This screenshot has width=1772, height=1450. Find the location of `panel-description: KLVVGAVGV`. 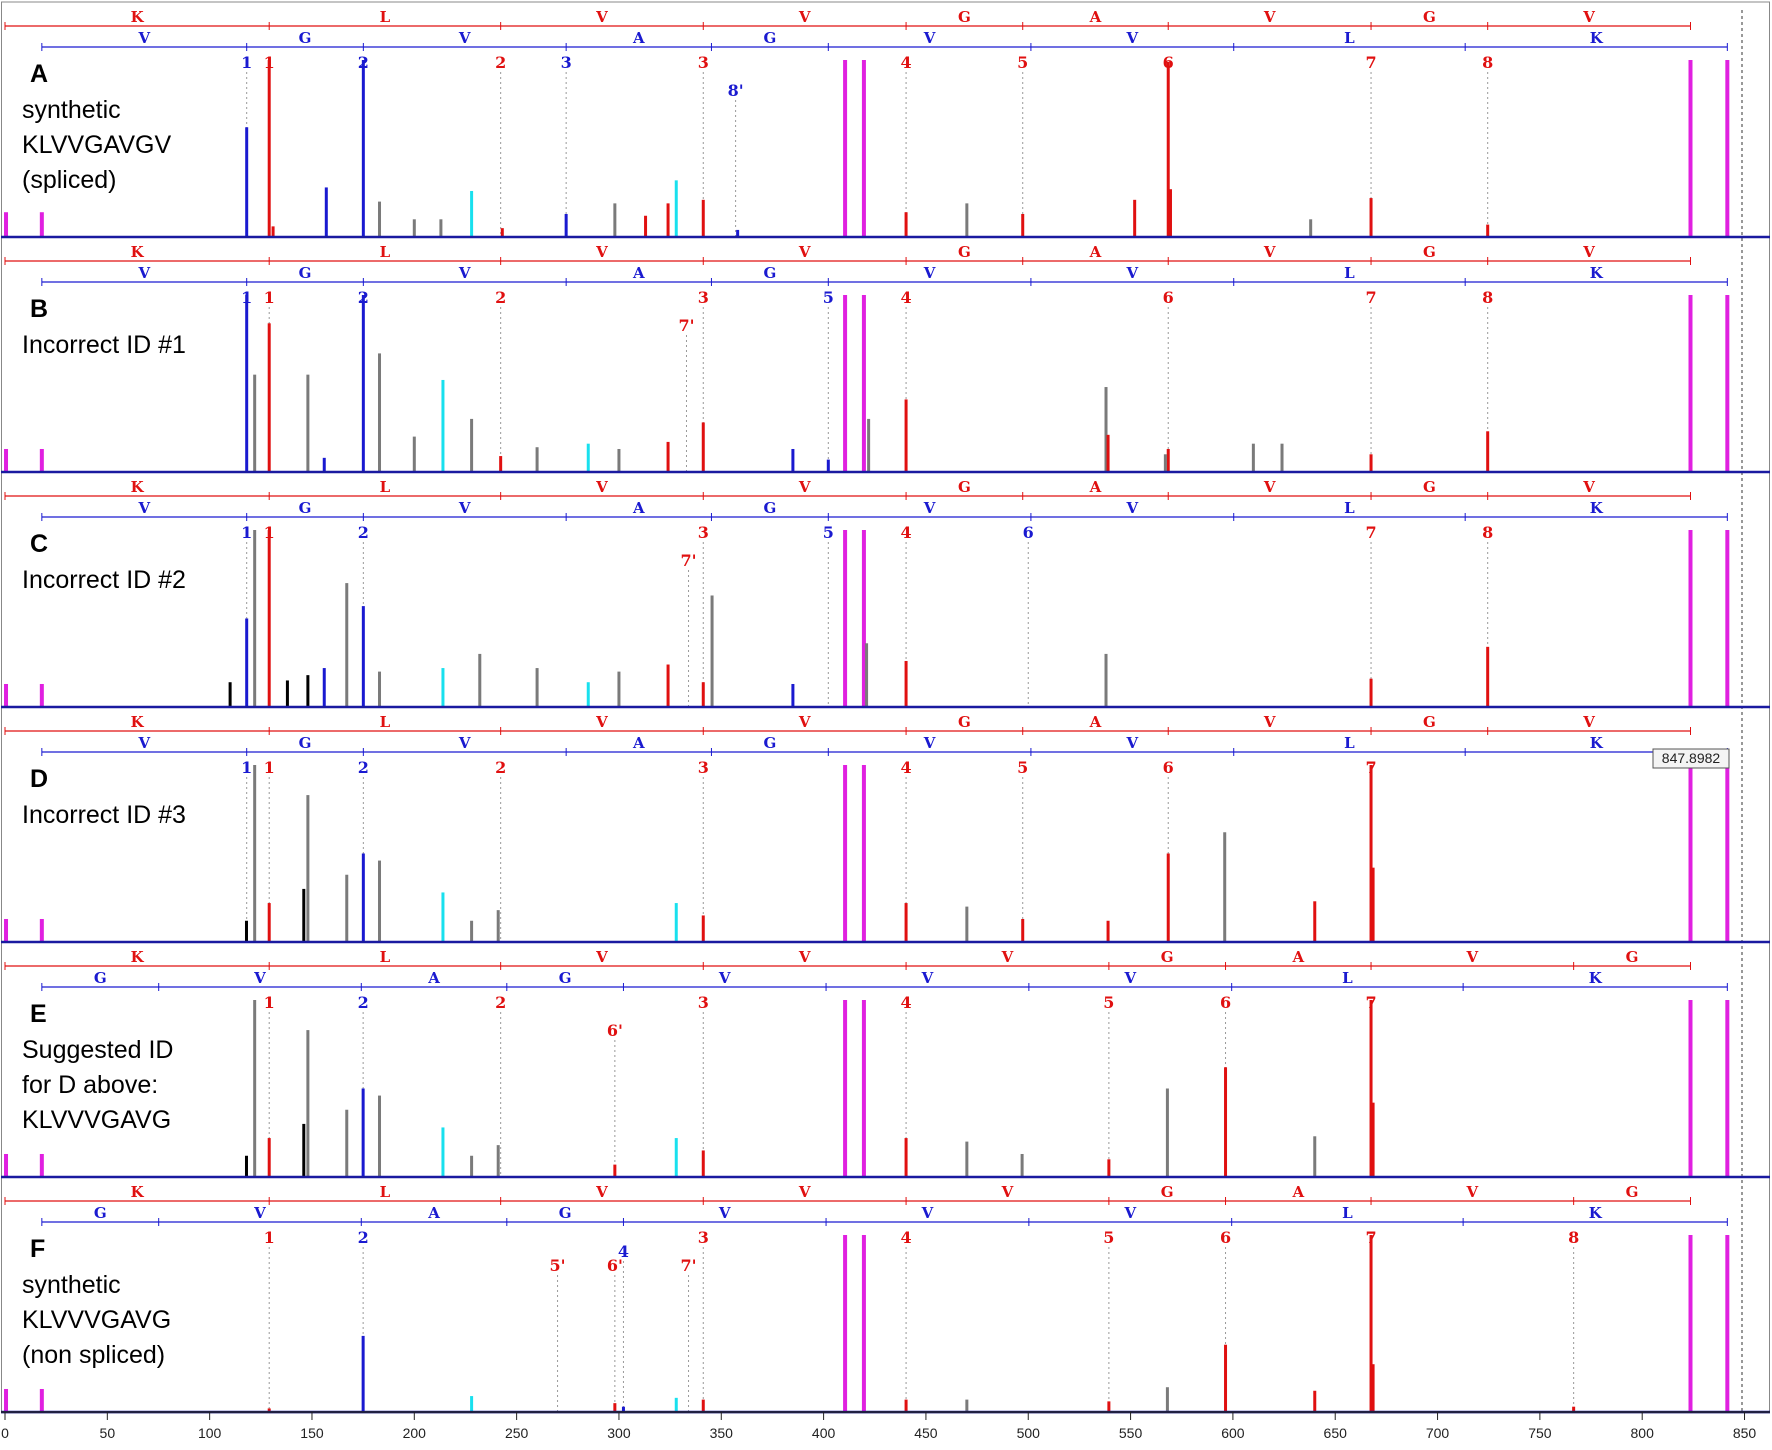

panel-description: KLVVGAVGV is located at coordinates (96, 145).